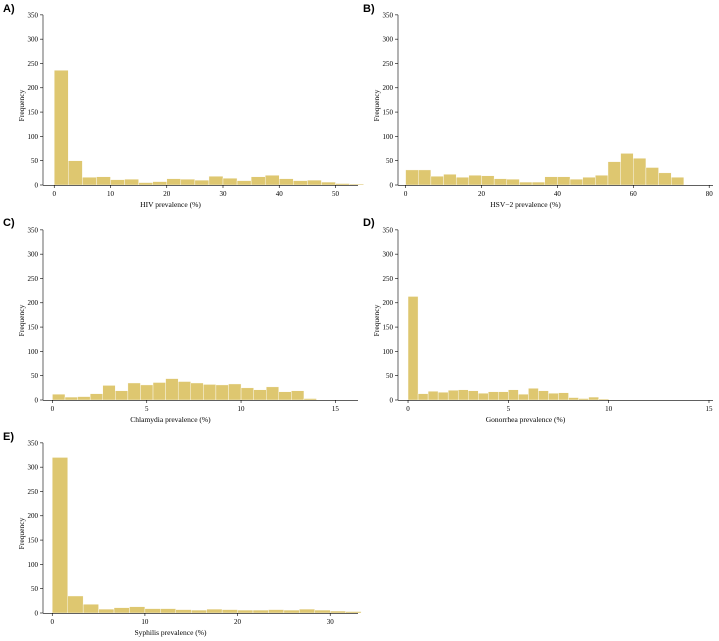 The width and height of the screenshot is (719, 641). What do you see at coordinates (170, 632) in the screenshot?
I see `x-axis-title: Syphilis prevalence (%)` at bounding box center [170, 632].